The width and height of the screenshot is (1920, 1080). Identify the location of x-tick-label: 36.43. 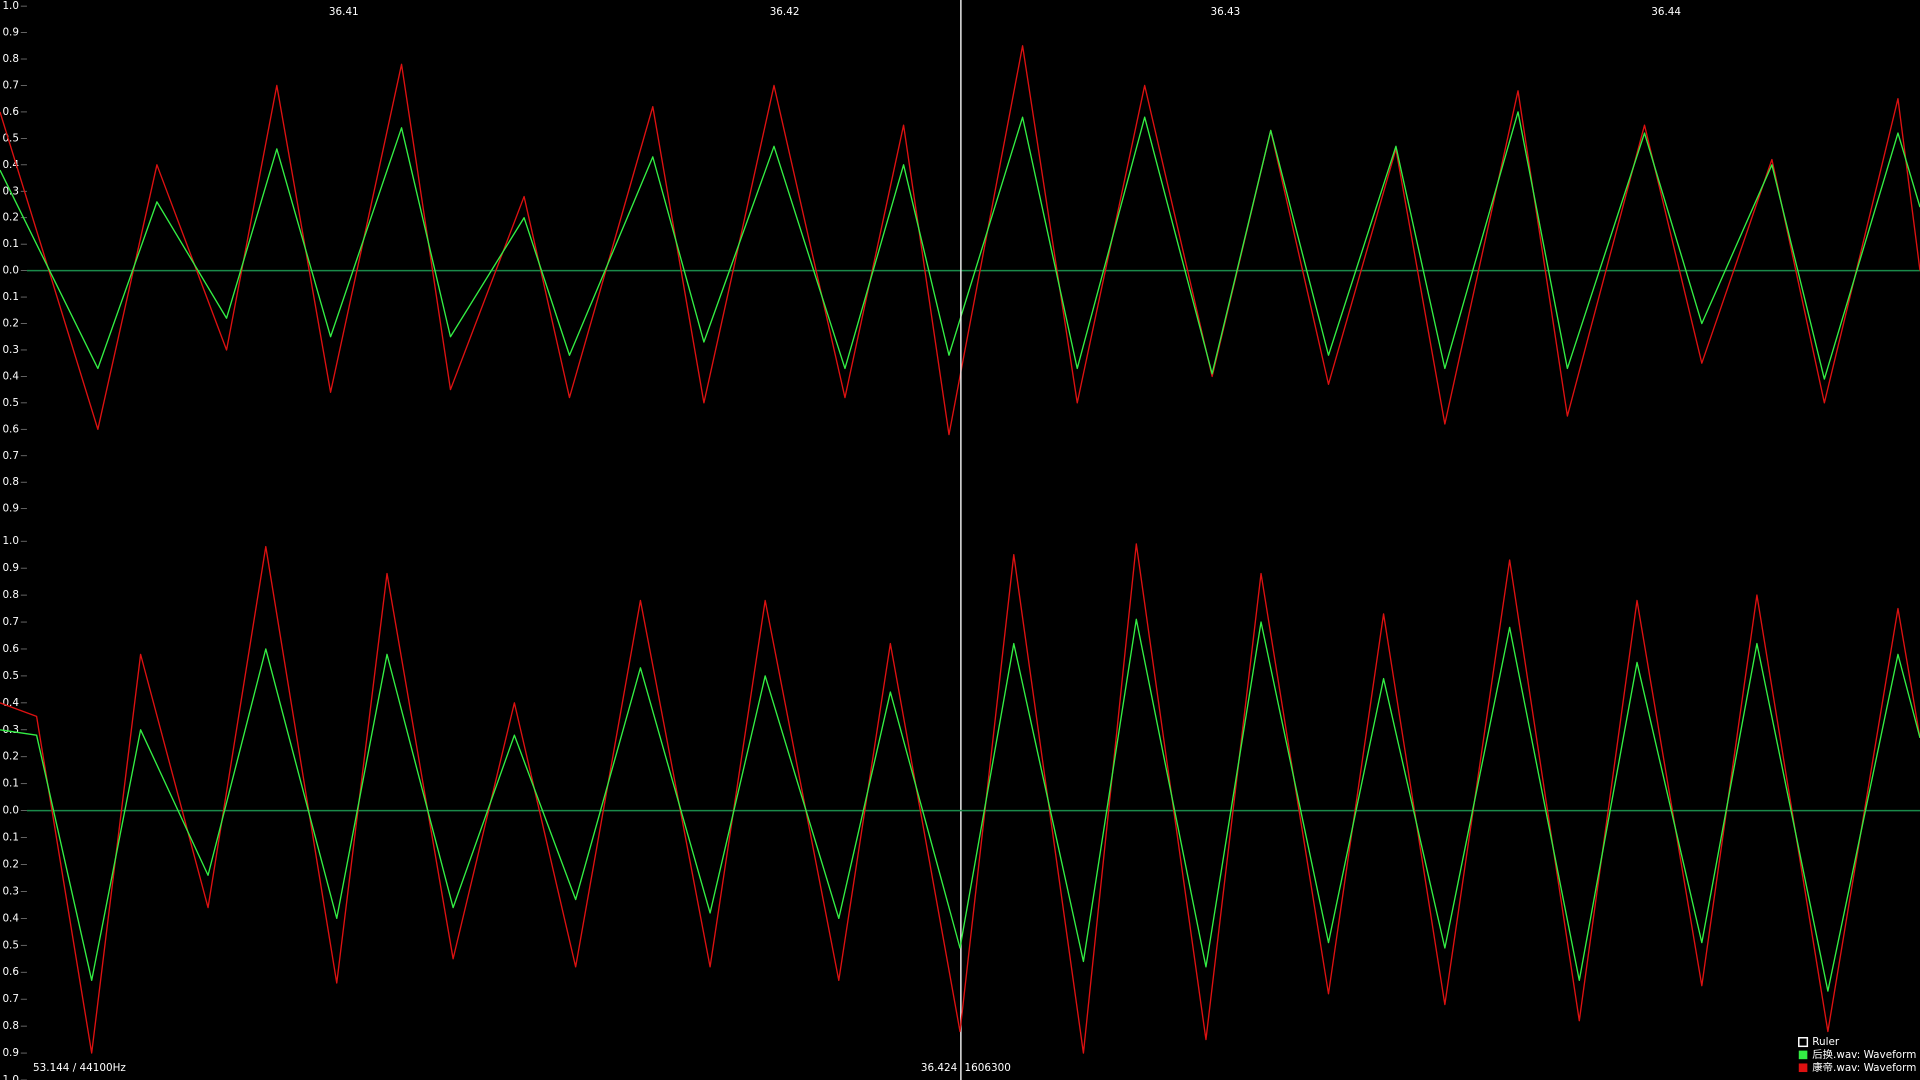
(1225, 12).